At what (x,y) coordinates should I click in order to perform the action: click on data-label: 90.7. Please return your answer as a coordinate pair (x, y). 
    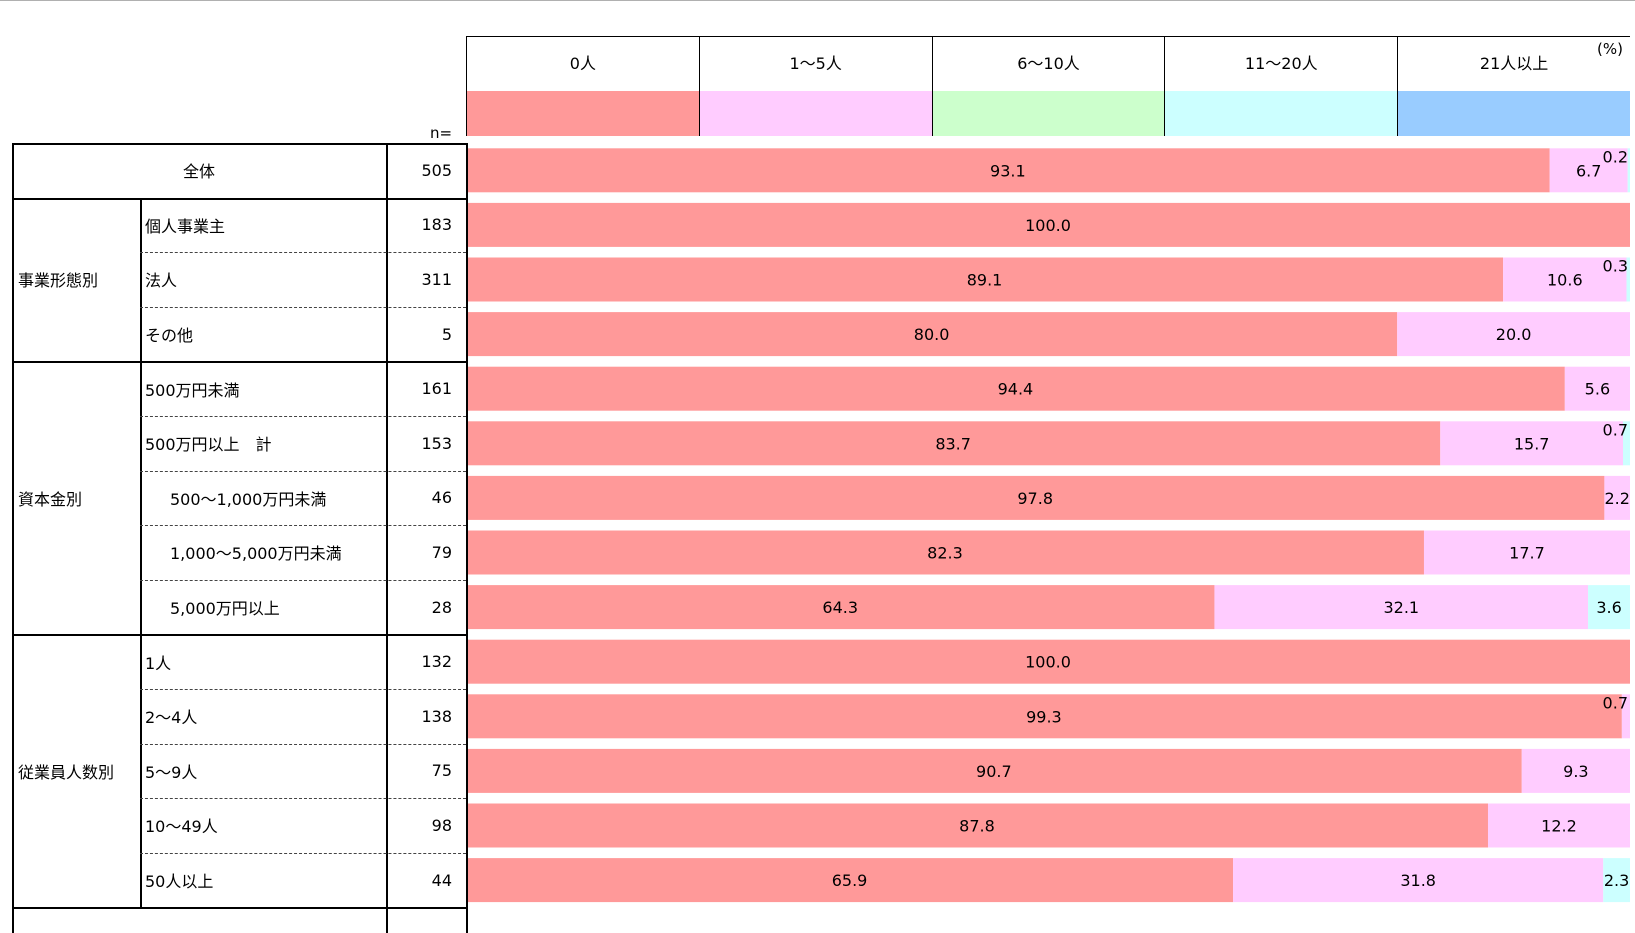
    Looking at the image, I should click on (994, 771).